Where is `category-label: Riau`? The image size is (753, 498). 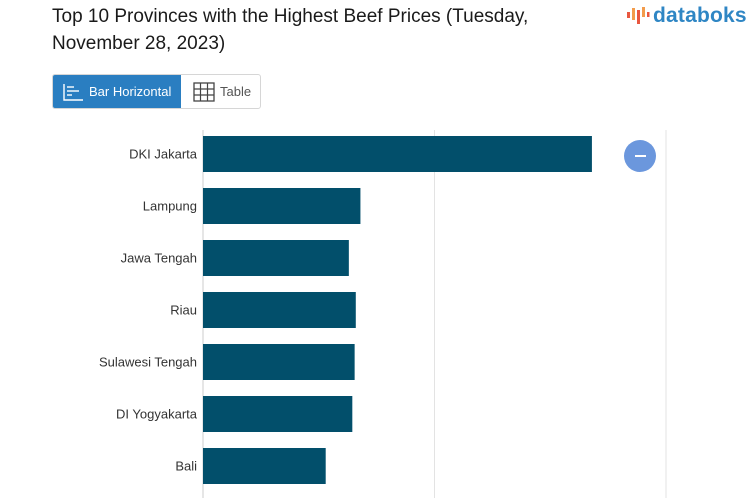 category-label: Riau is located at coordinates (183, 310).